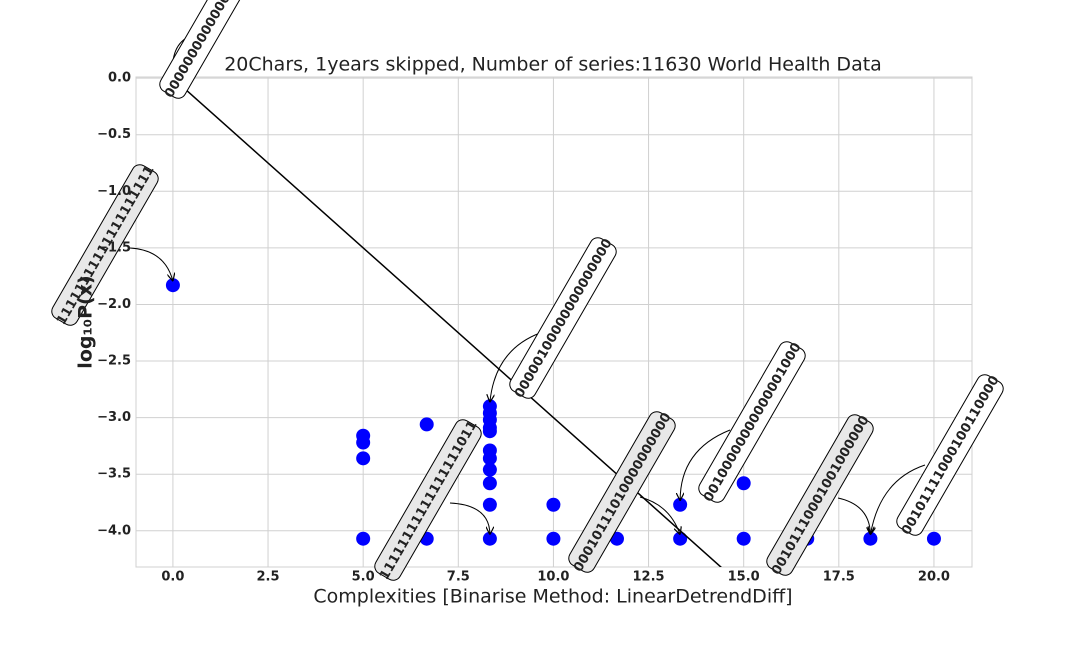 This screenshot has width=1080, height=648. Describe the element at coordinates (553, 577) in the screenshot. I see `x-tick-label: 10.0` at that location.